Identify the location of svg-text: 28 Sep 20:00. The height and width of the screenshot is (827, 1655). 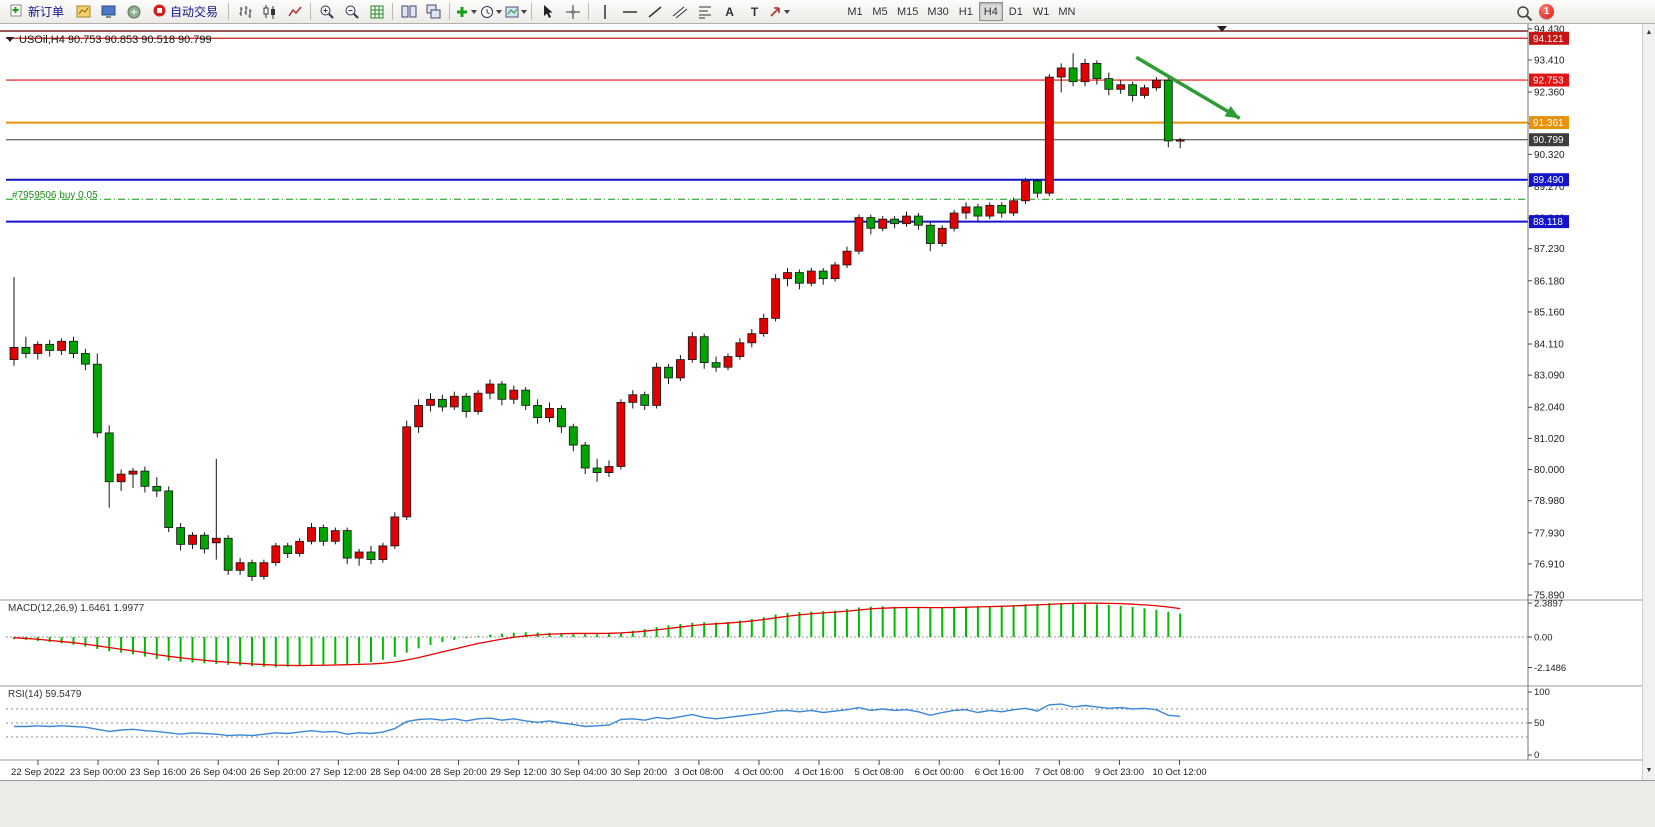
(458, 772).